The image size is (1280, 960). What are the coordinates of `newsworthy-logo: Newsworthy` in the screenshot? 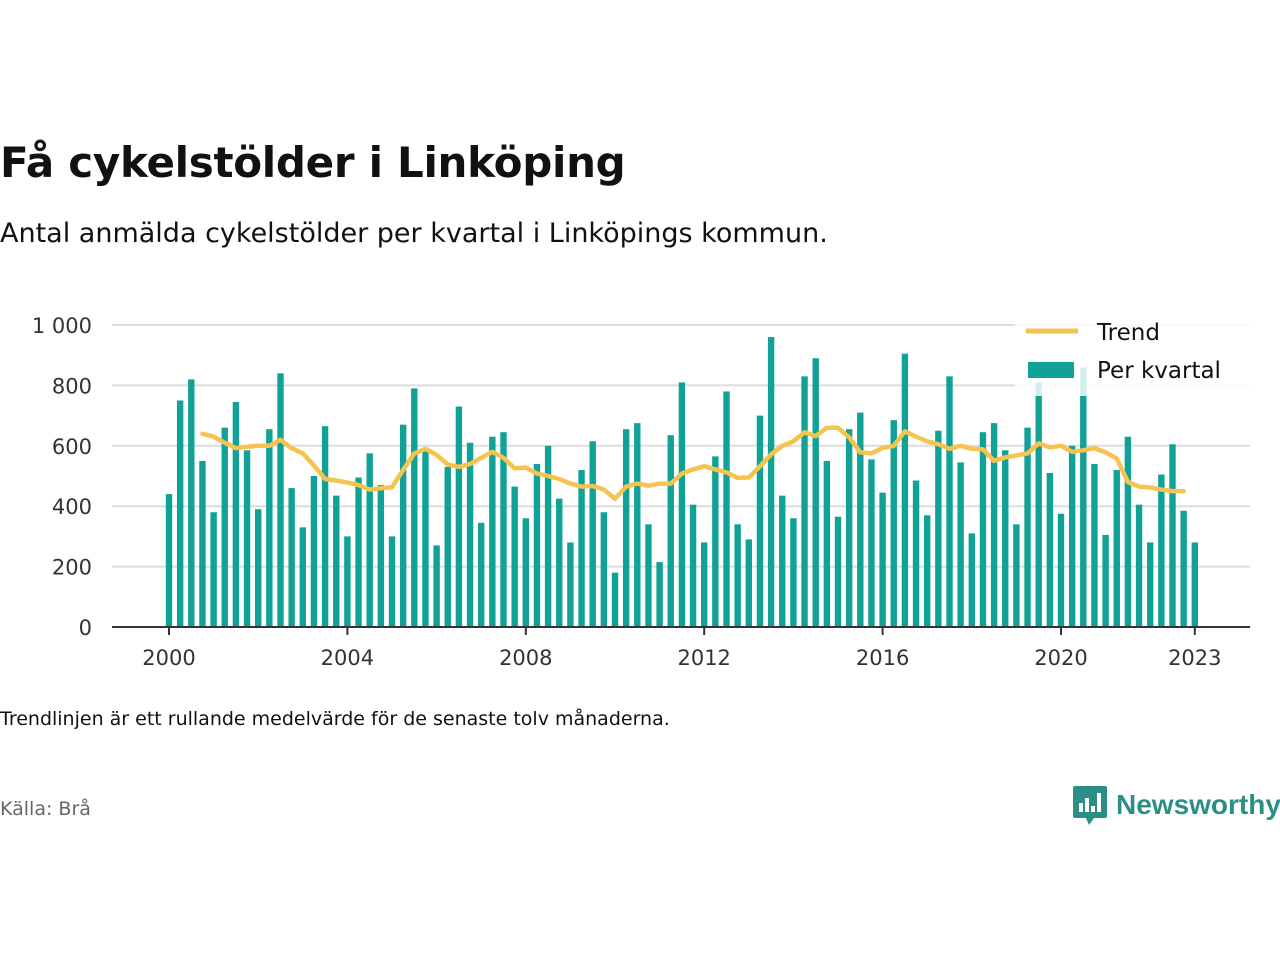 It's located at (1176, 805).